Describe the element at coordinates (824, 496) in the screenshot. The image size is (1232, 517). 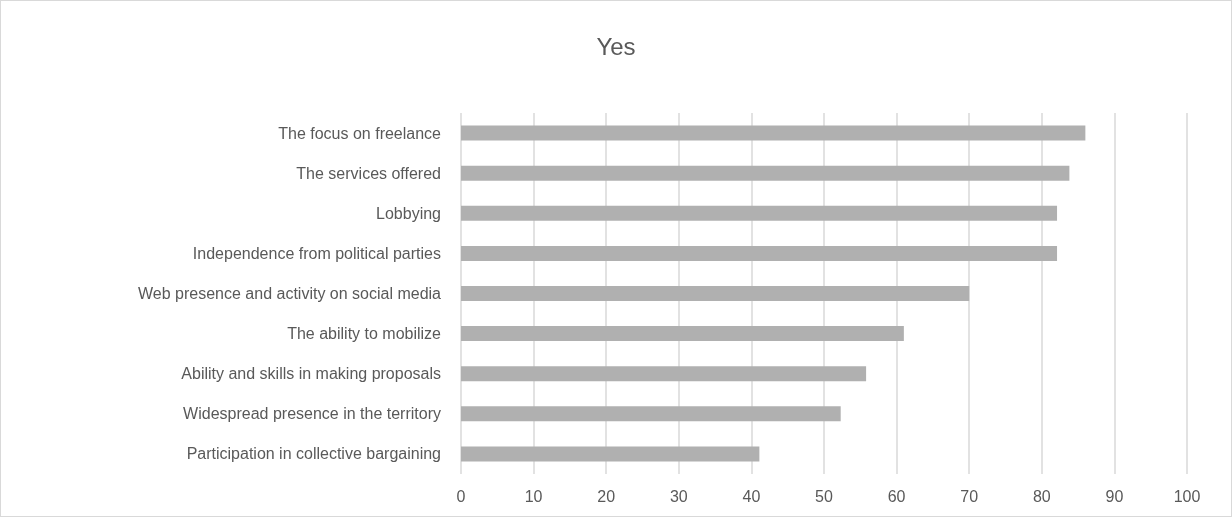
I see `x-tick-label: 50` at that location.